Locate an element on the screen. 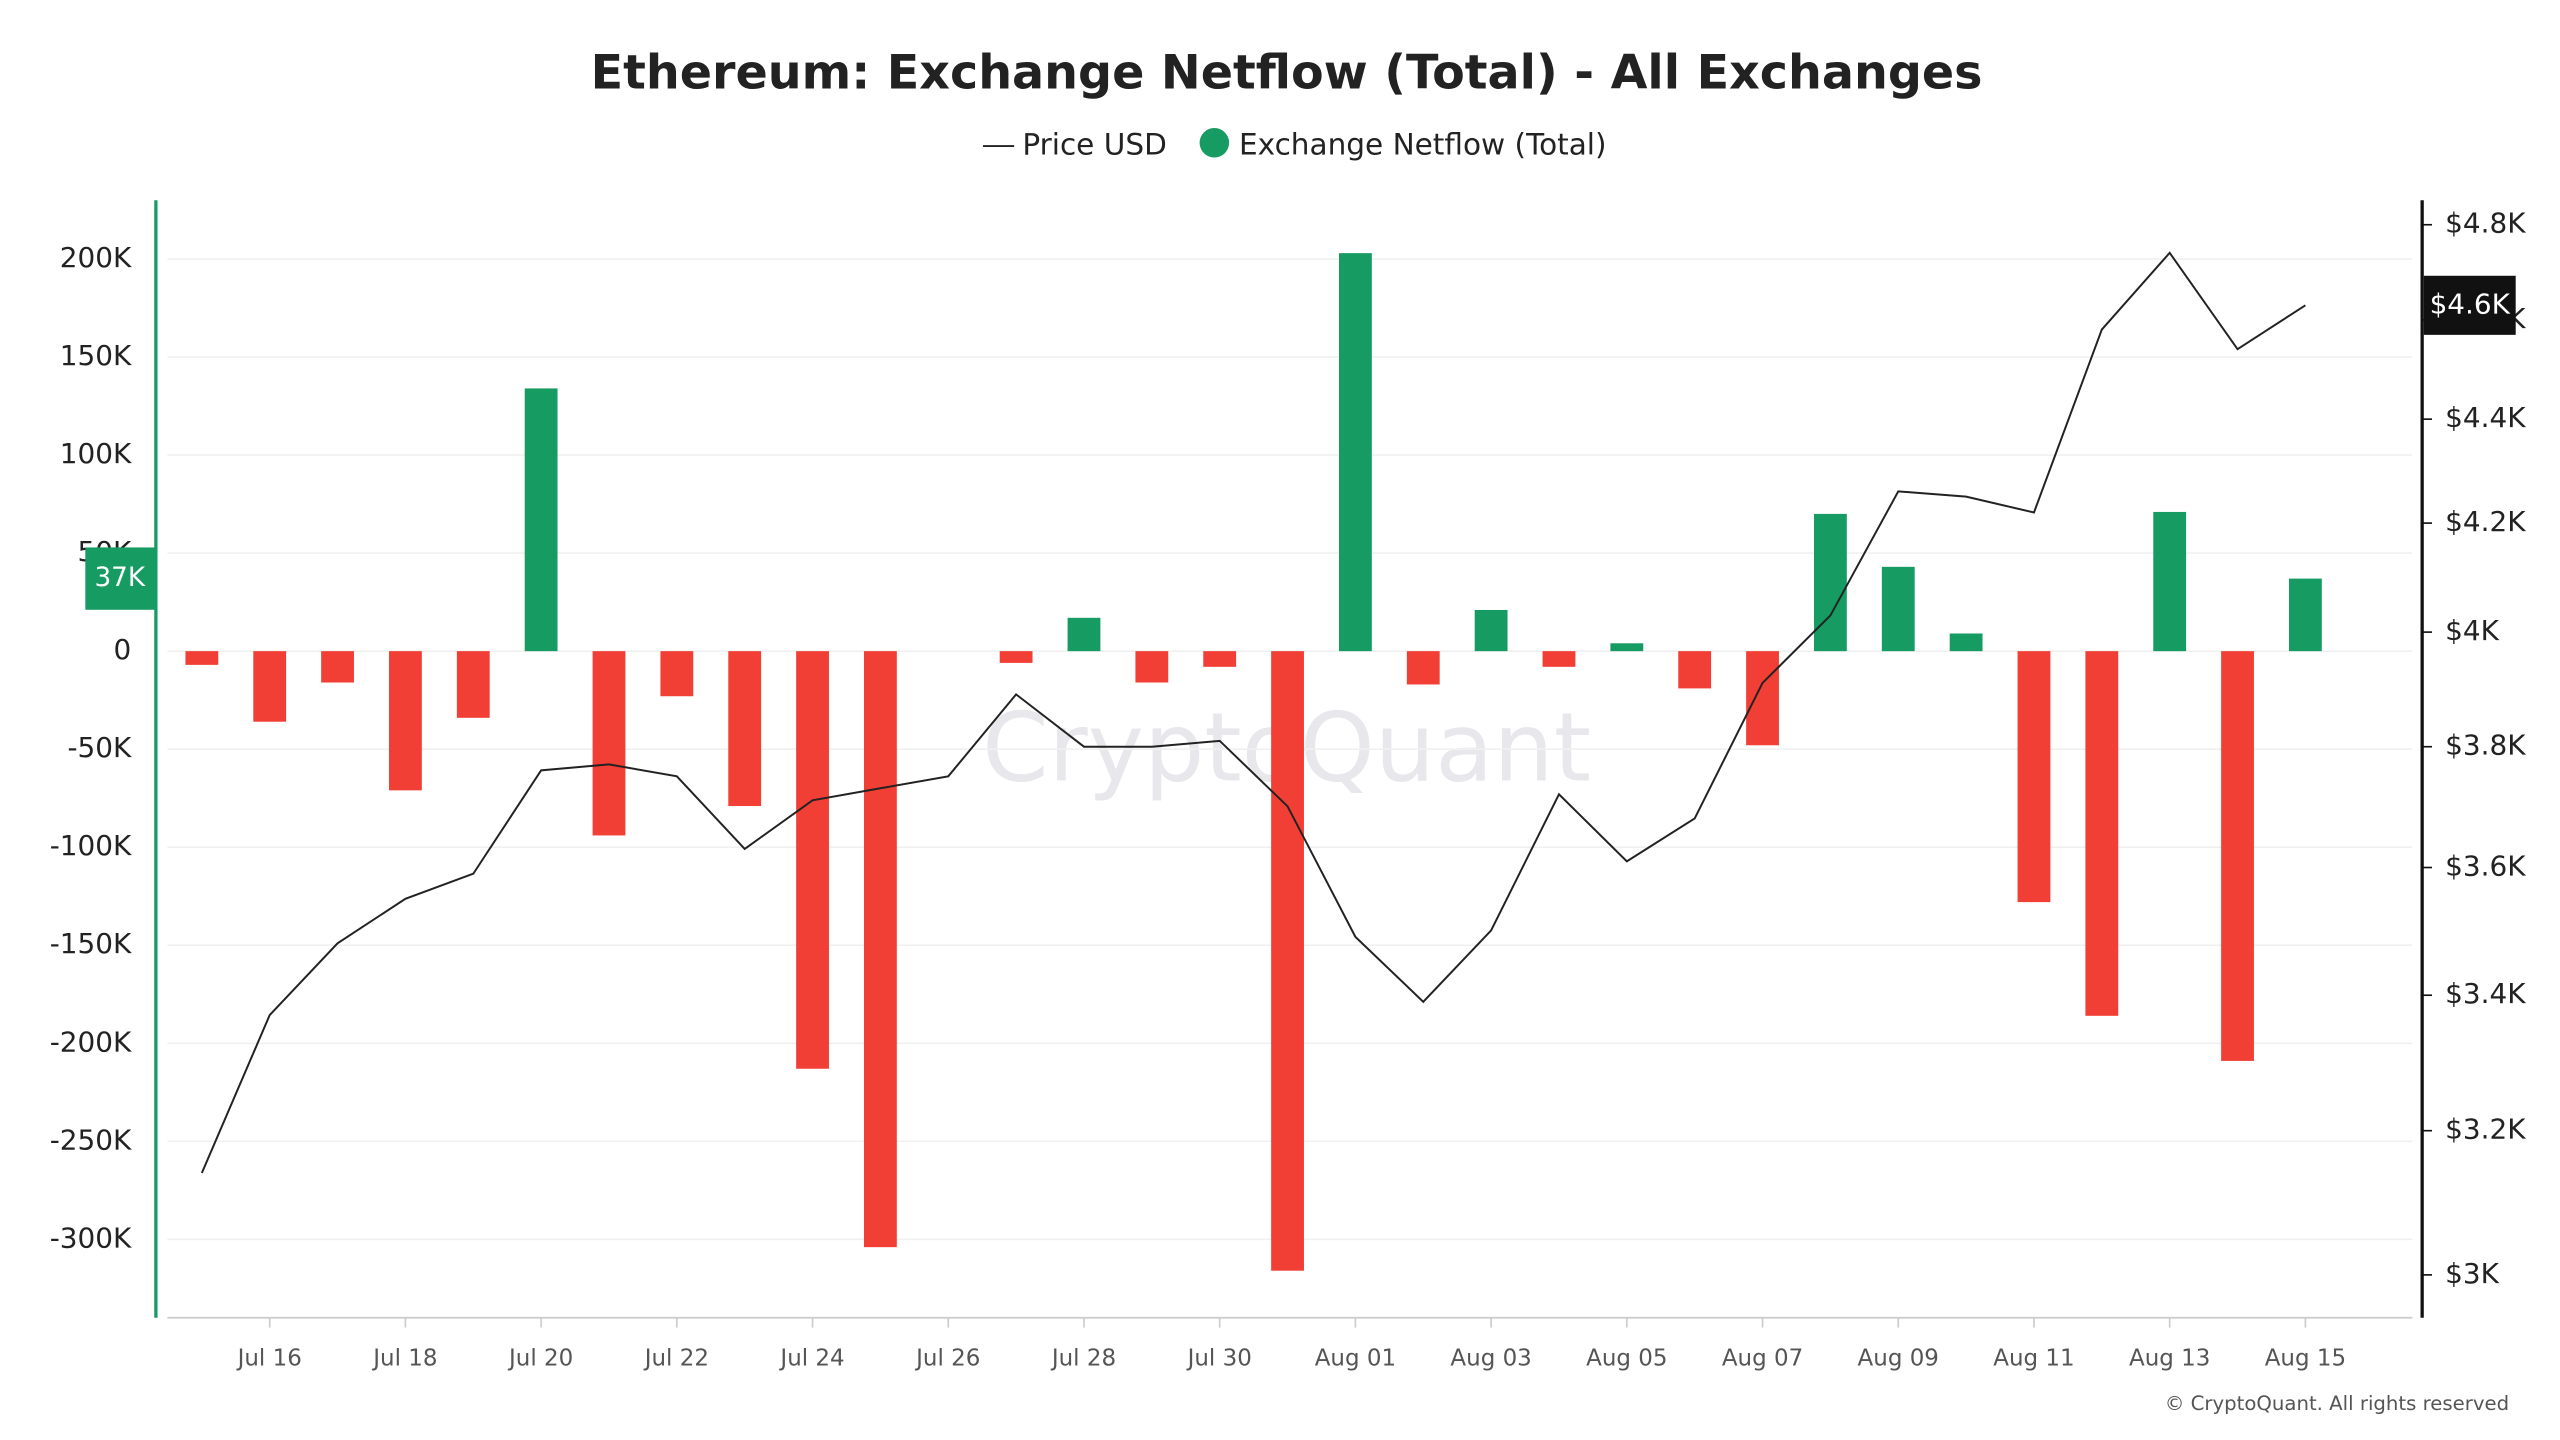 This screenshot has height=1440, width=2560. current-label: $4.6K is located at coordinates (2470, 303).